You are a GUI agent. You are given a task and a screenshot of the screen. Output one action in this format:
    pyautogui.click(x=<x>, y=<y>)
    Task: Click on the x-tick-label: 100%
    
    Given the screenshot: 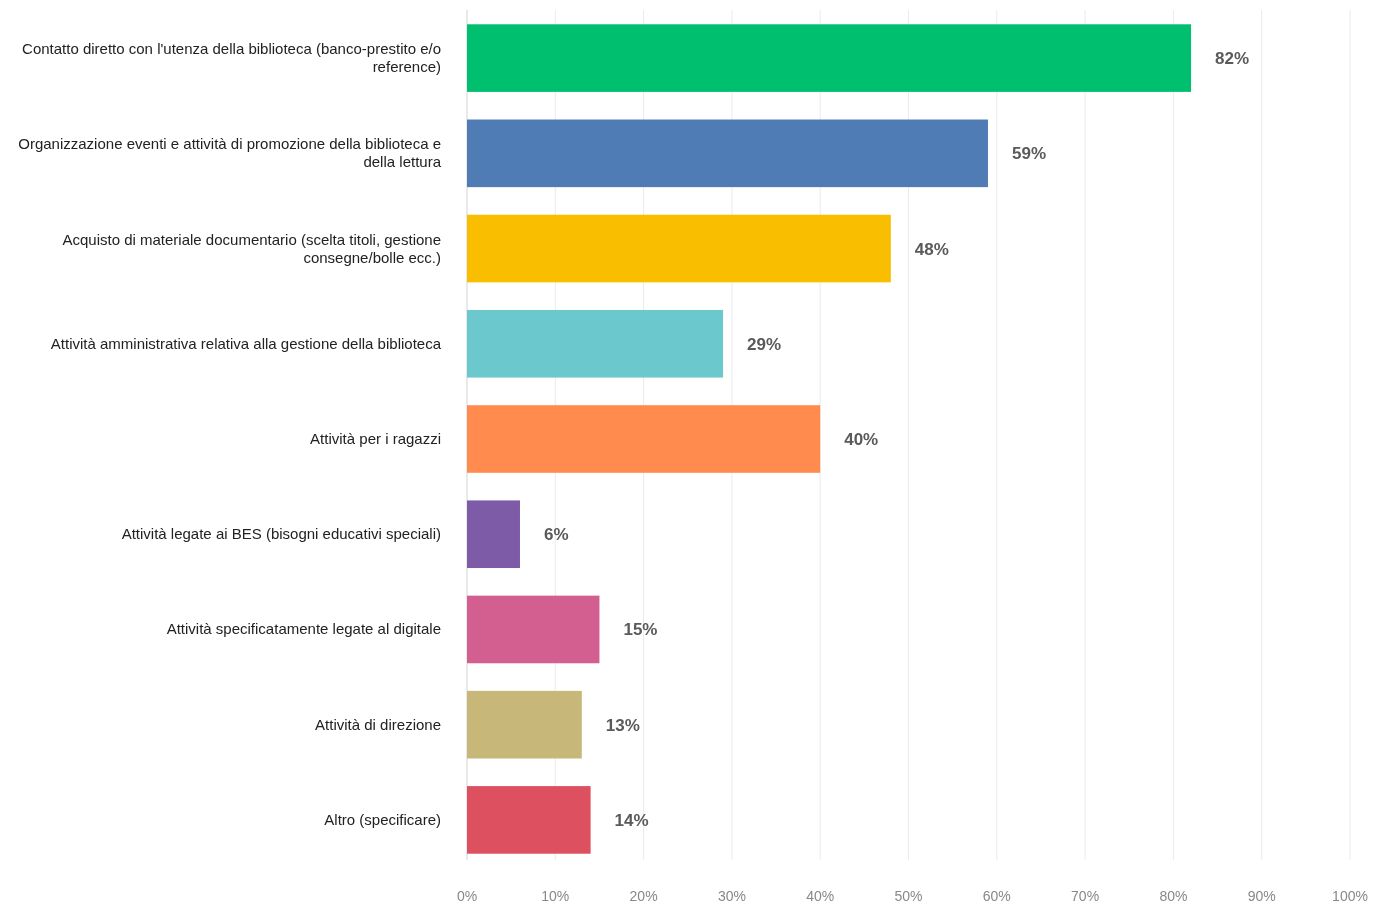 What is the action you would take?
    pyautogui.click(x=1350, y=896)
    